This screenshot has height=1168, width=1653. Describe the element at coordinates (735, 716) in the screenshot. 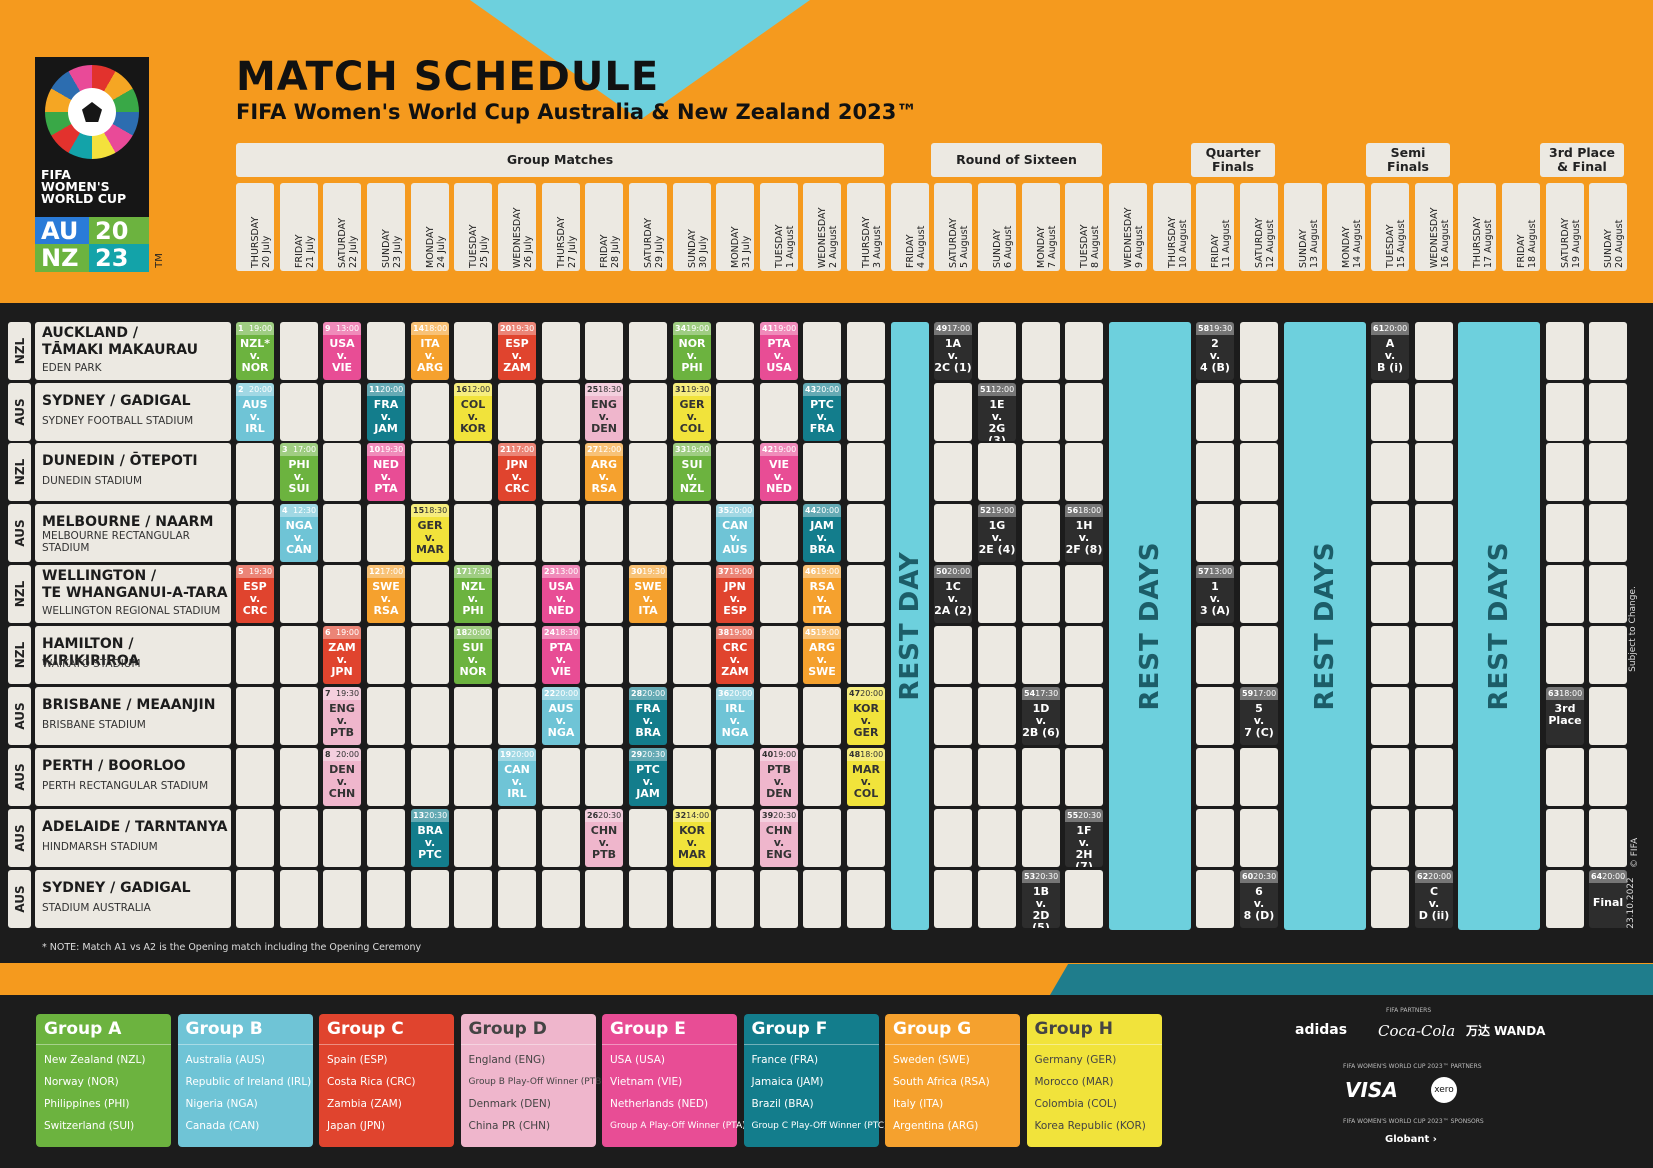

I see `match-card: 3620:00 IRL v. NGA` at that location.